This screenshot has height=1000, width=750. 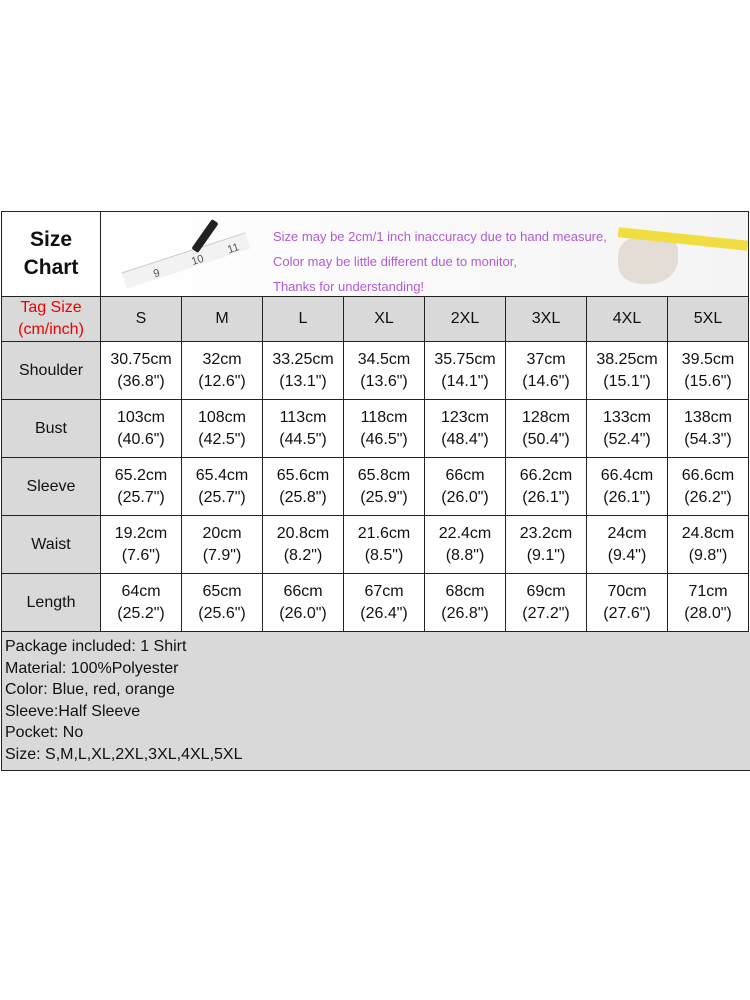 I want to click on cm-value: 138cm, so click(x=708, y=417).